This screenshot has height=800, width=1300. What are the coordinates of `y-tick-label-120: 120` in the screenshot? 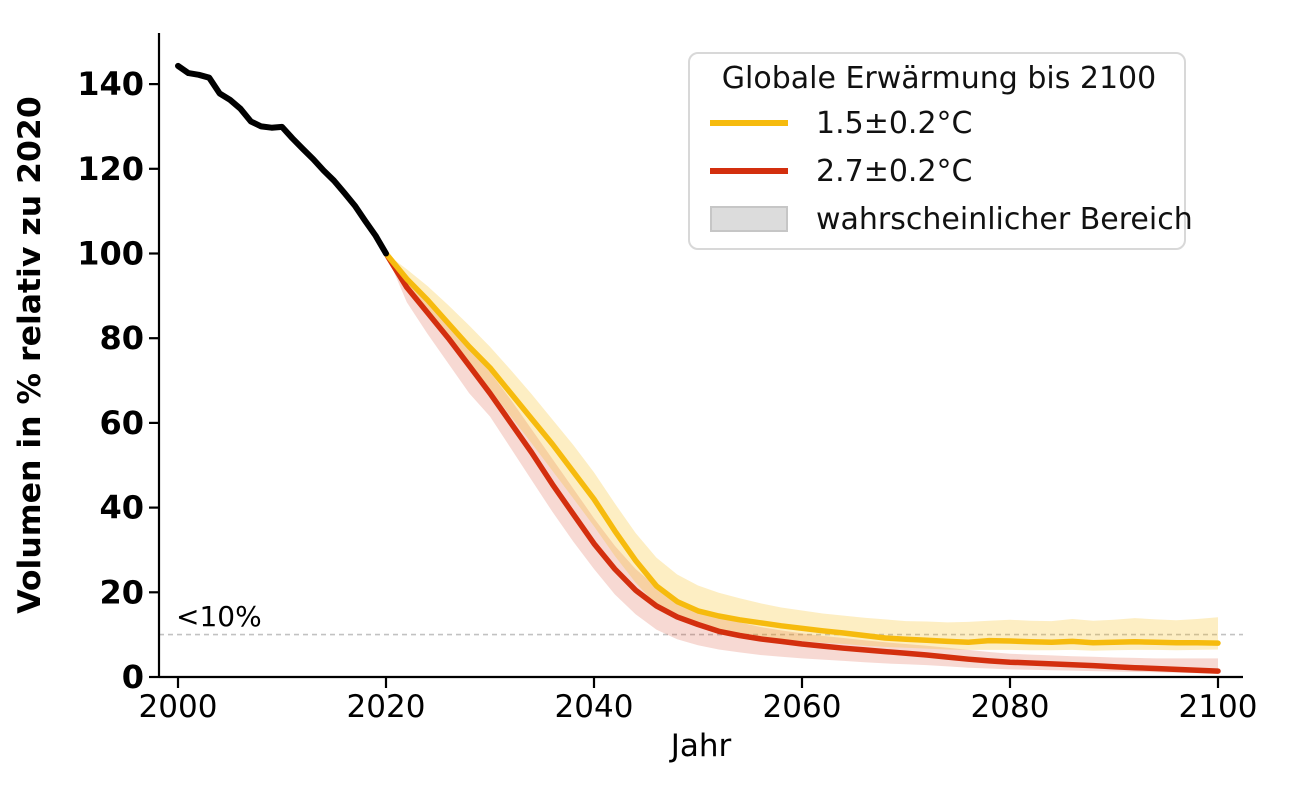 It's located at (110, 169).